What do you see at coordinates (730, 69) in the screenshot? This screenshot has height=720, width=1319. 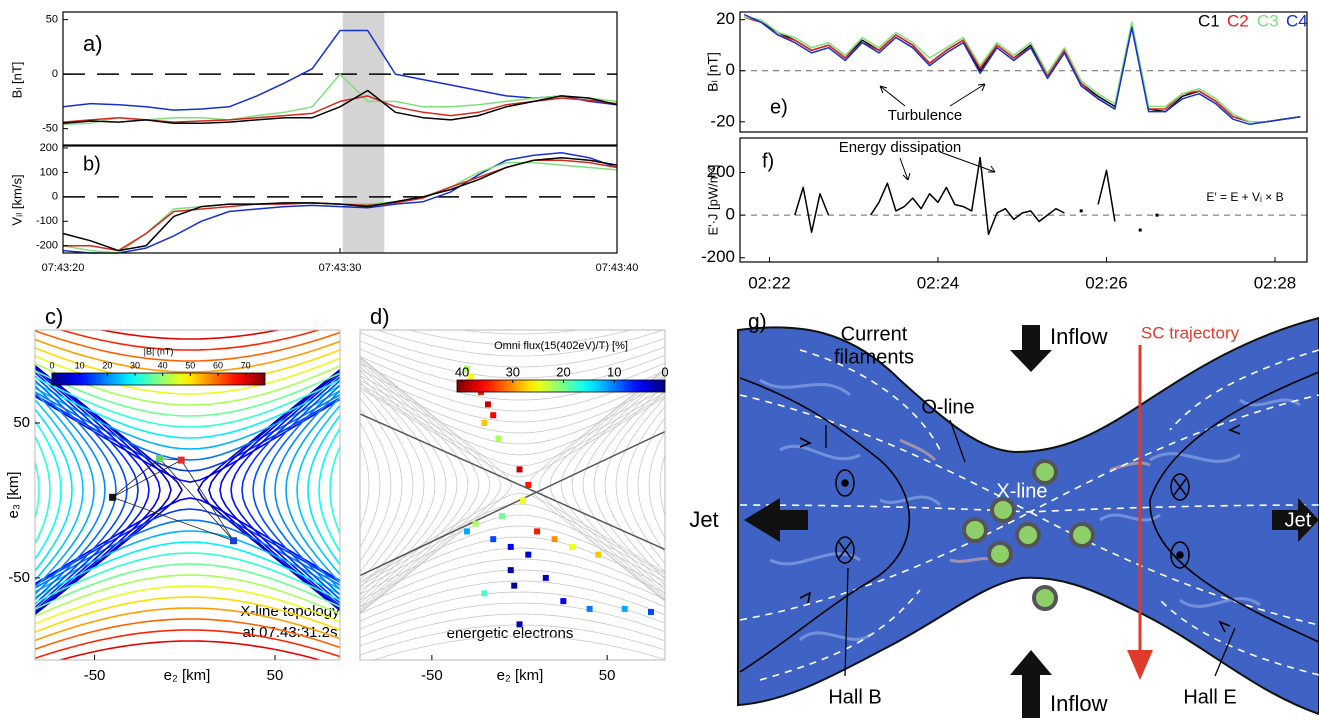 I see `y-tick-label: 0` at bounding box center [730, 69].